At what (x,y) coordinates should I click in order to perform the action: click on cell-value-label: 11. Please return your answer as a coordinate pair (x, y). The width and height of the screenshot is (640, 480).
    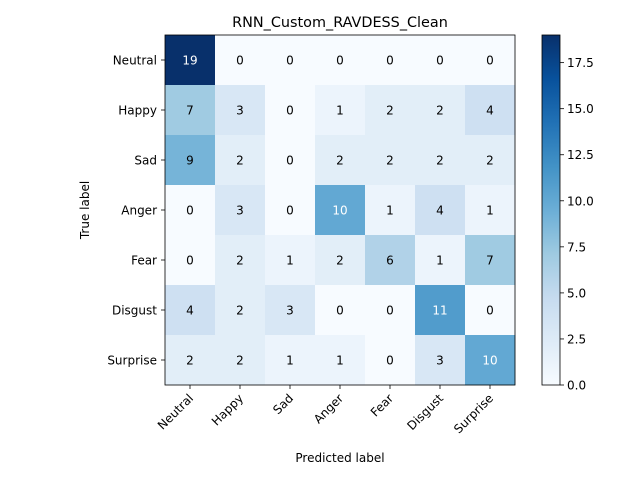
    Looking at the image, I should click on (439, 311).